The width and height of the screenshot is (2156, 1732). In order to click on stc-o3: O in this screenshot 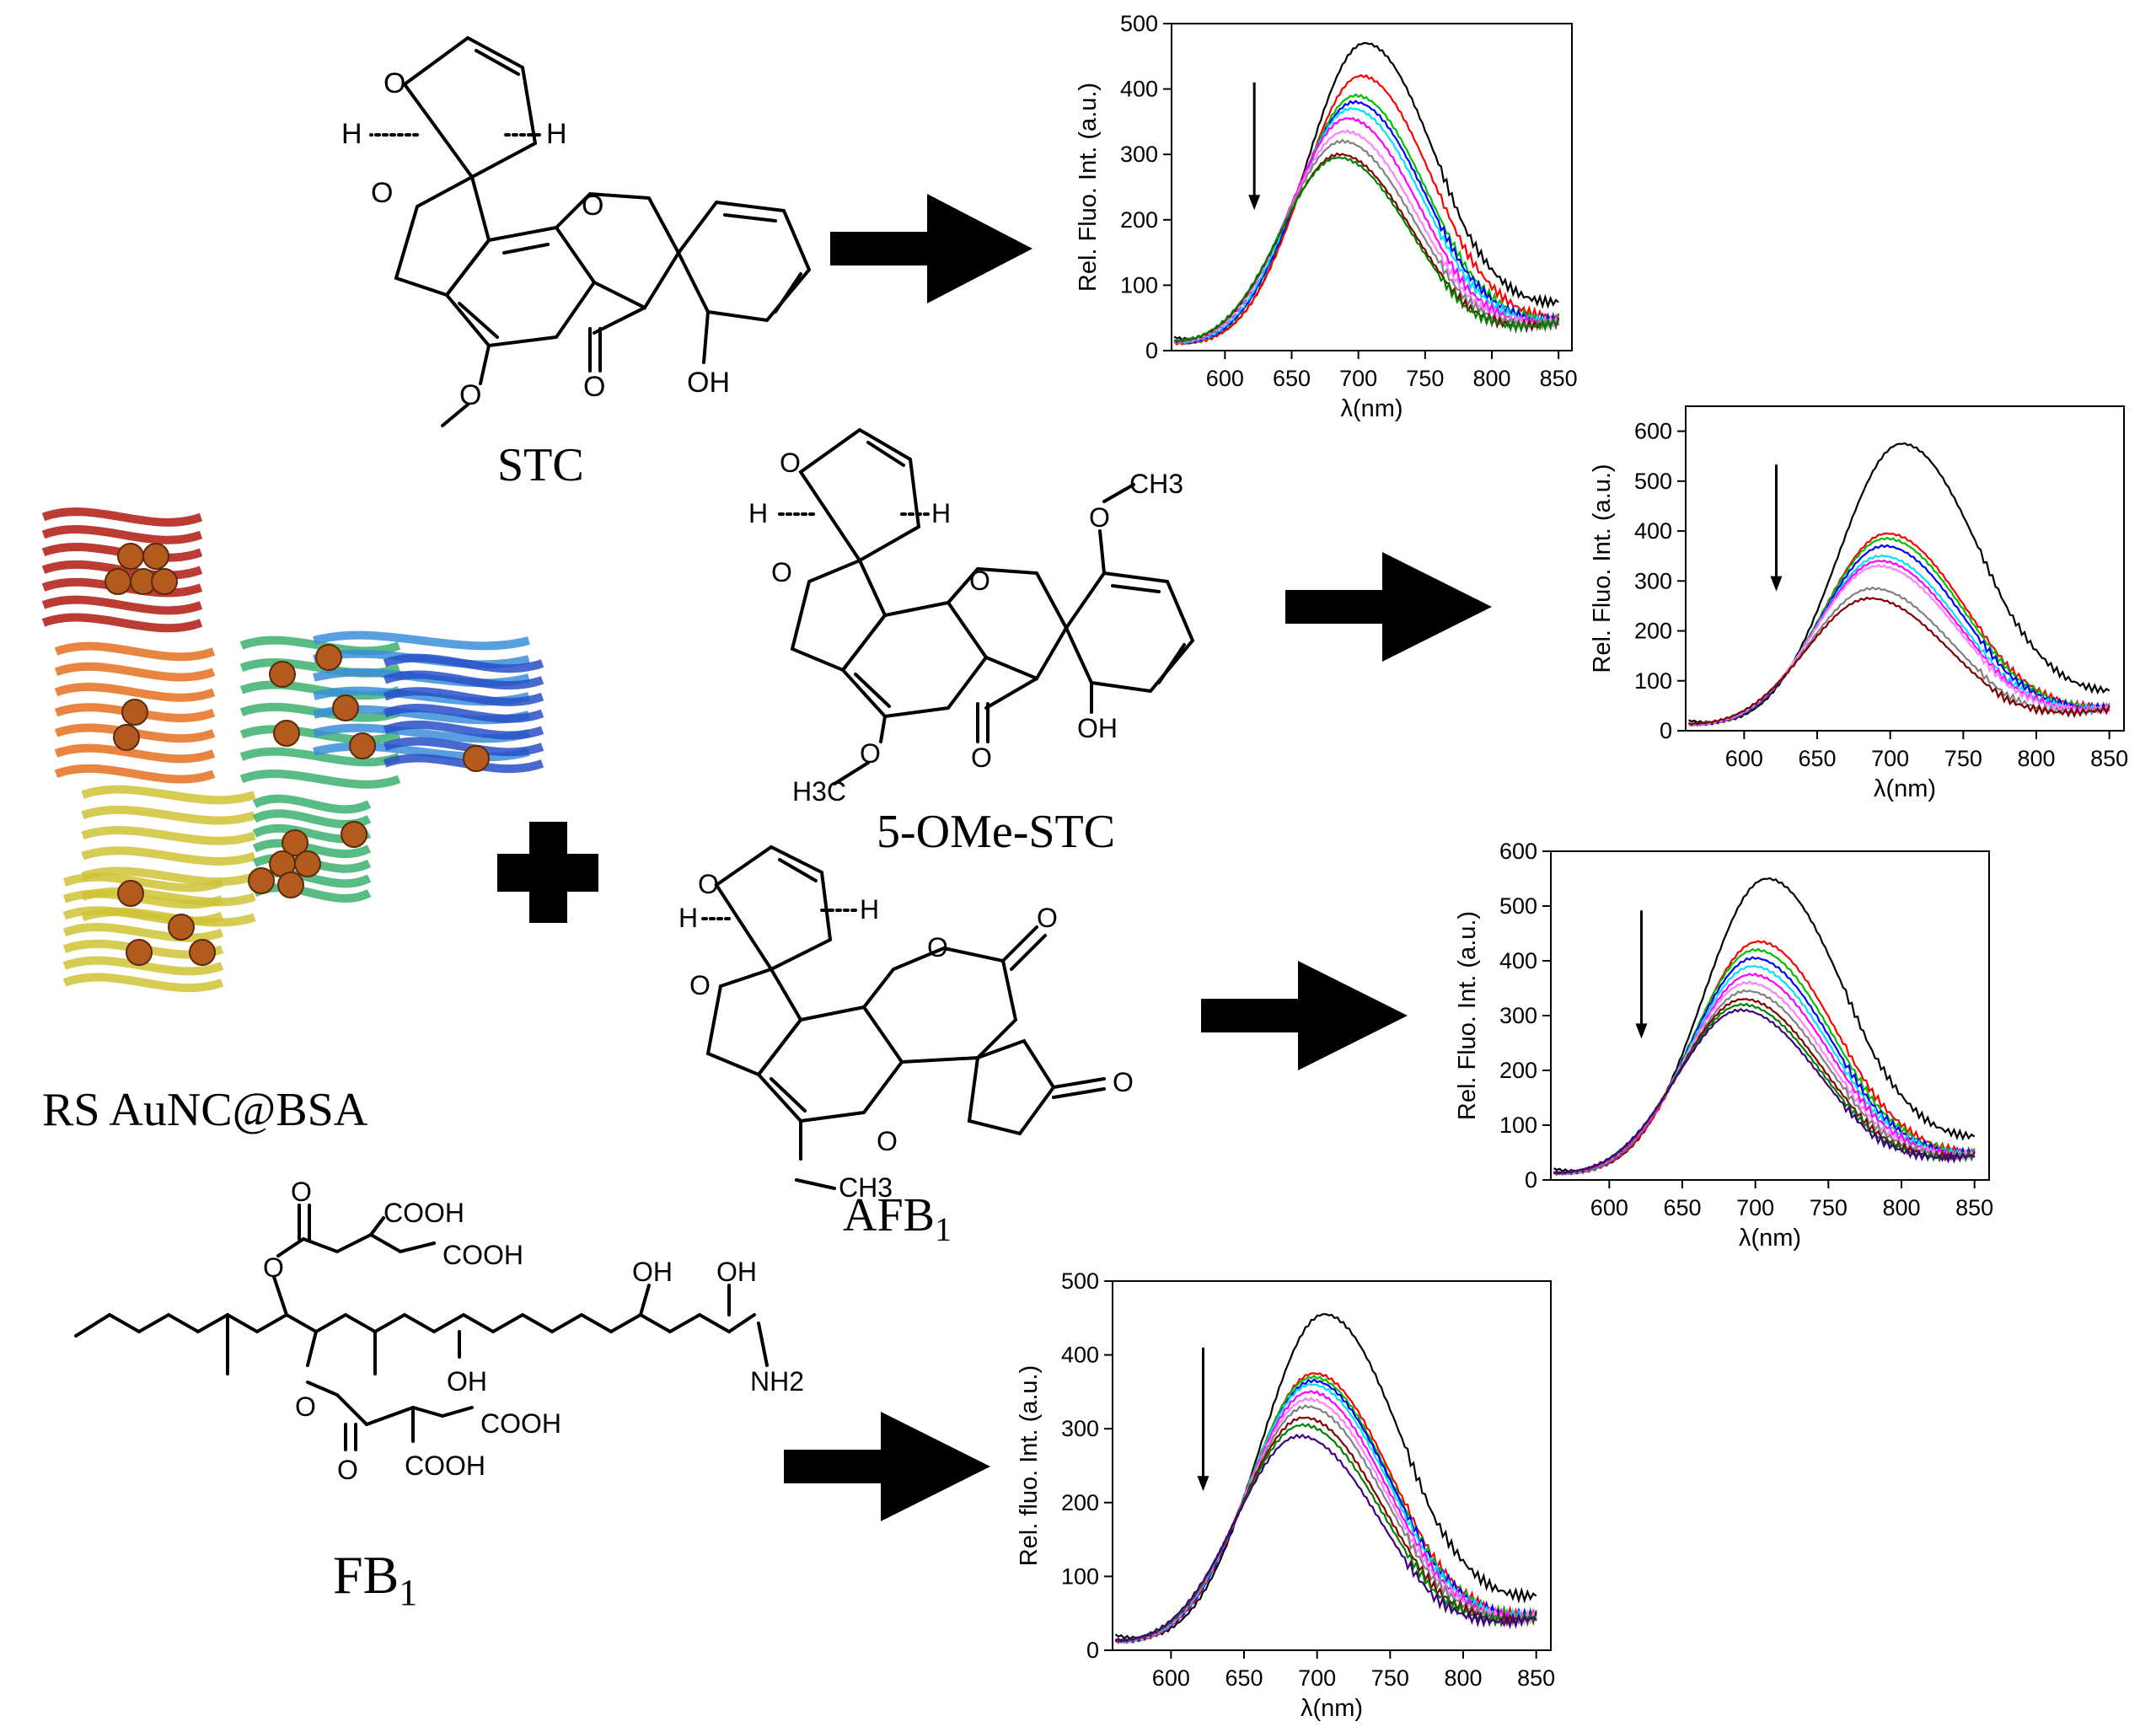, I will do `click(592, 206)`.